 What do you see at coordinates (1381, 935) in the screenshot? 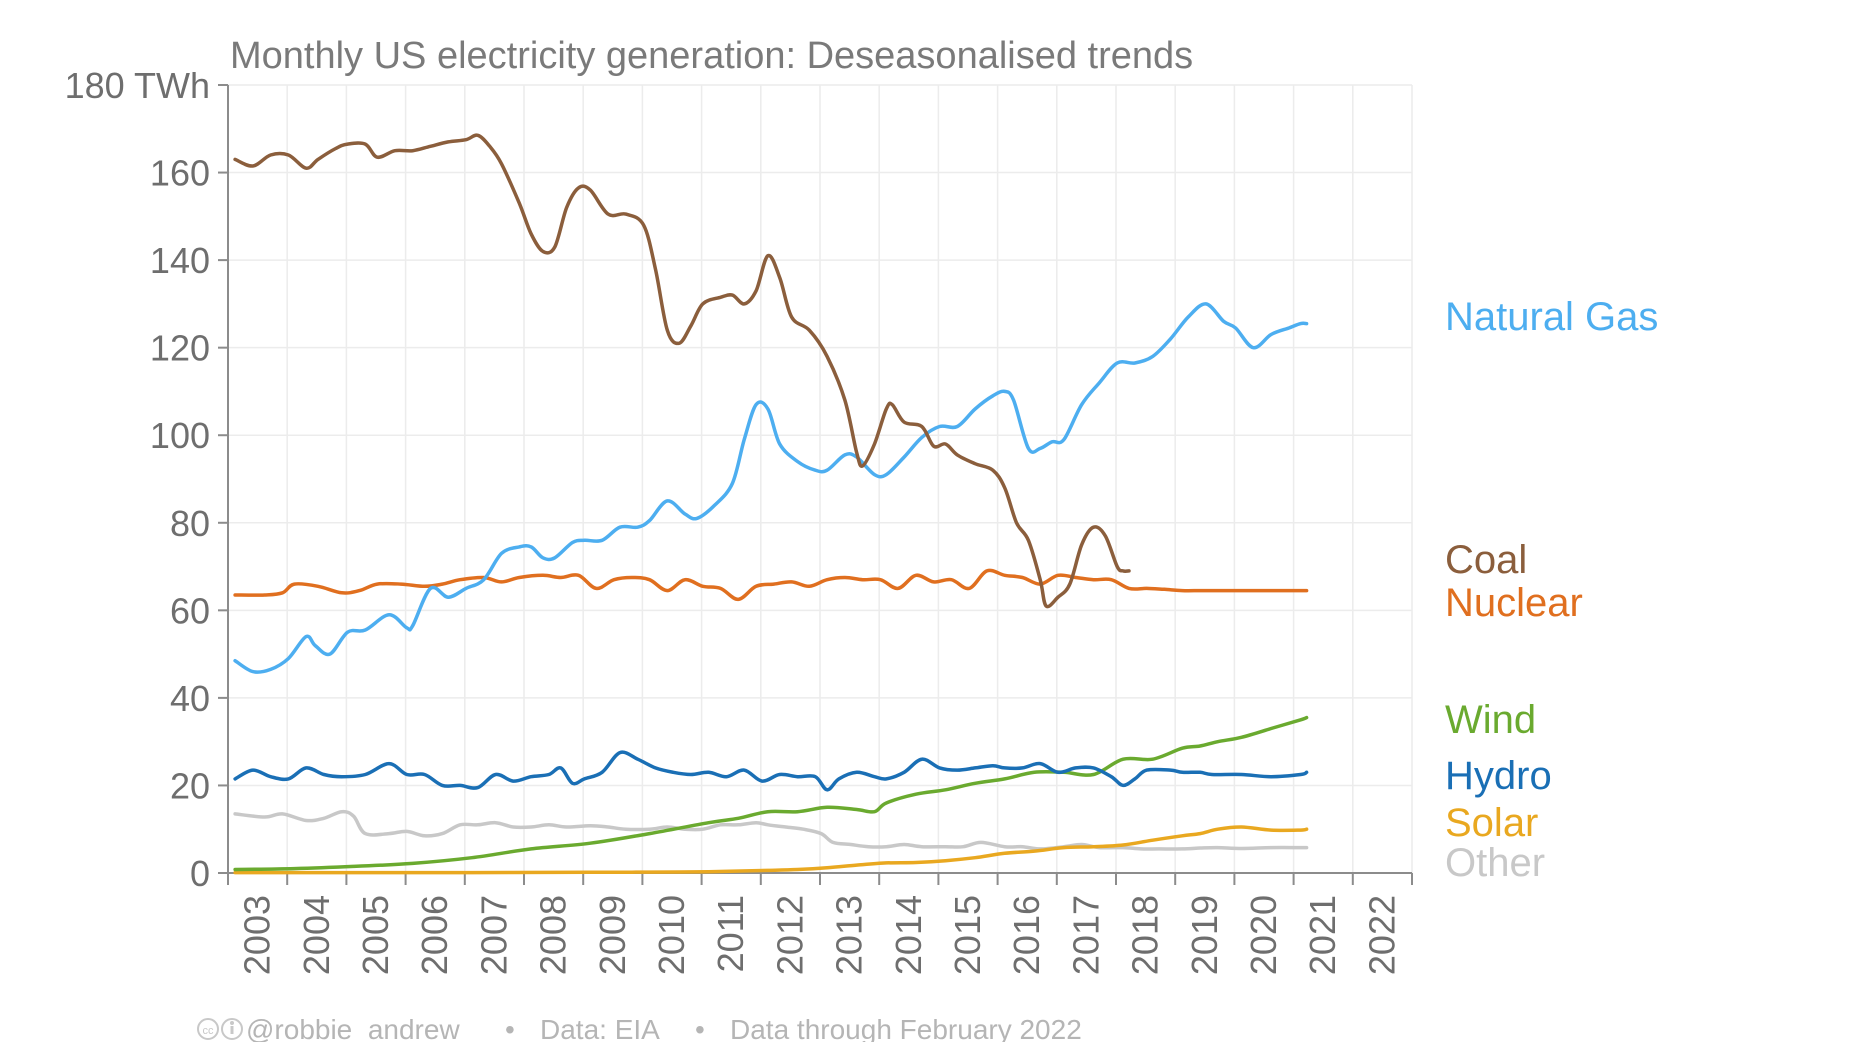
I see `x-tick-label: 2022` at bounding box center [1381, 935].